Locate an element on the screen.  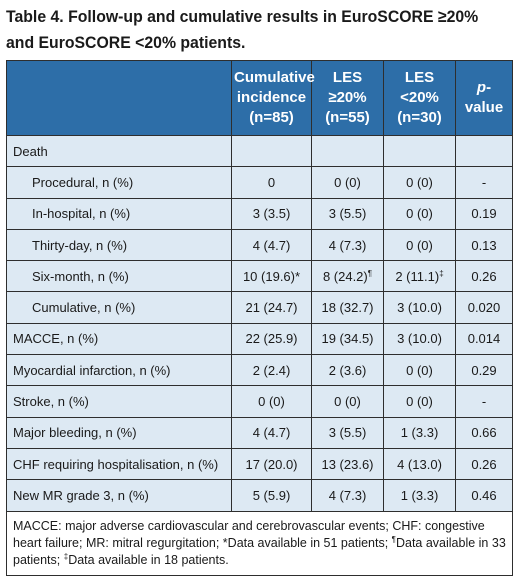
cell-p-value: 0.13 is located at coordinates (484, 245).